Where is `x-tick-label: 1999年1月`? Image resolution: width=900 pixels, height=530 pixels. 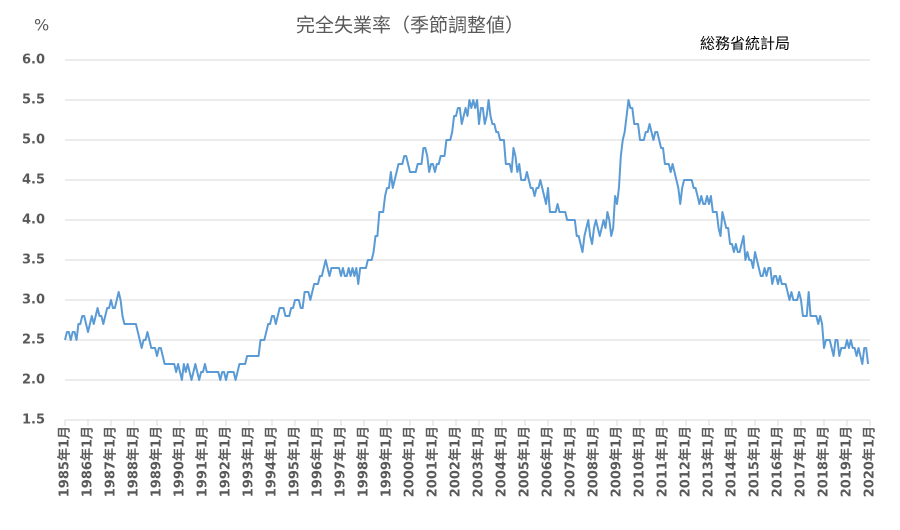 x-tick-label: 1999年1月 is located at coordinates (387, 461).